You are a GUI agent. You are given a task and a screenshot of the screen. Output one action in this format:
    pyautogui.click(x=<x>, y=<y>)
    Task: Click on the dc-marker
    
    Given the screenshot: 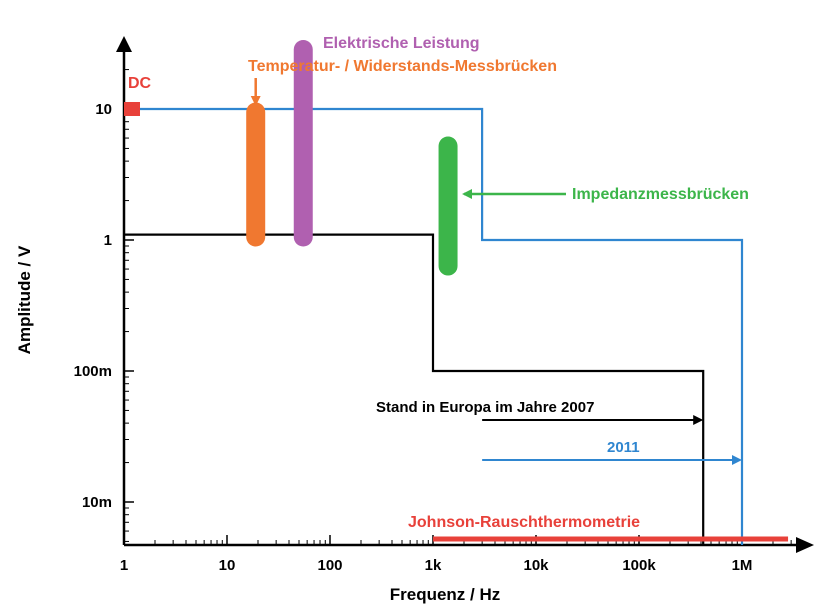 What is the action you would take?
    pyautogui.click(x=132, y=109)
    